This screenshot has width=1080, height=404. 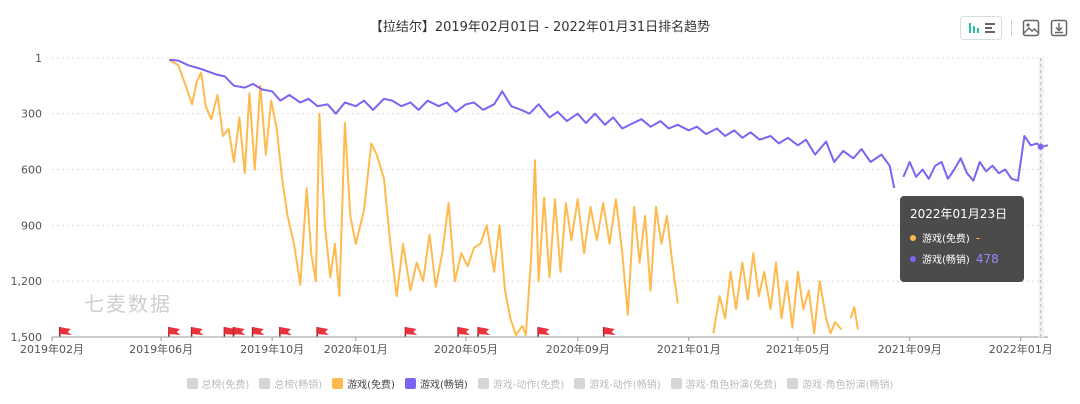 What do you see at coordinates (371, 385) in the screenshot?
I see `legend-label: 游戏(免费)` at bounding box center [371, 385].